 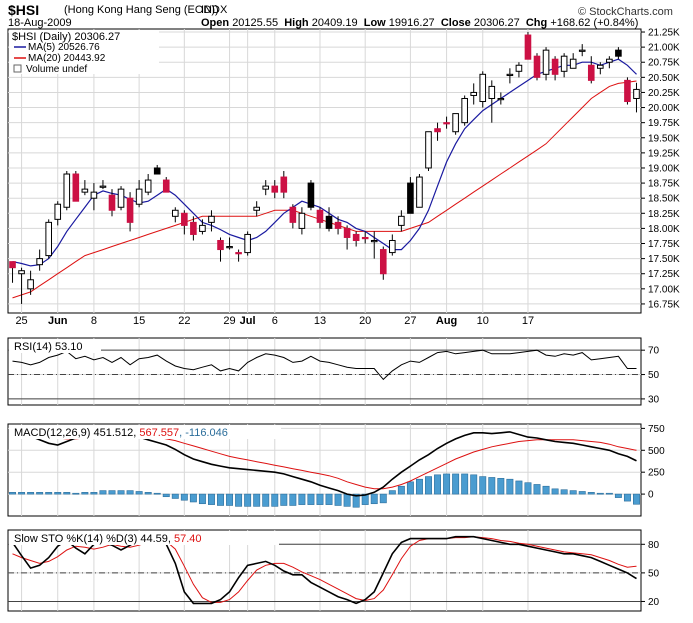 I want to click on macd-panel-frame, so click(x=324, y=470).